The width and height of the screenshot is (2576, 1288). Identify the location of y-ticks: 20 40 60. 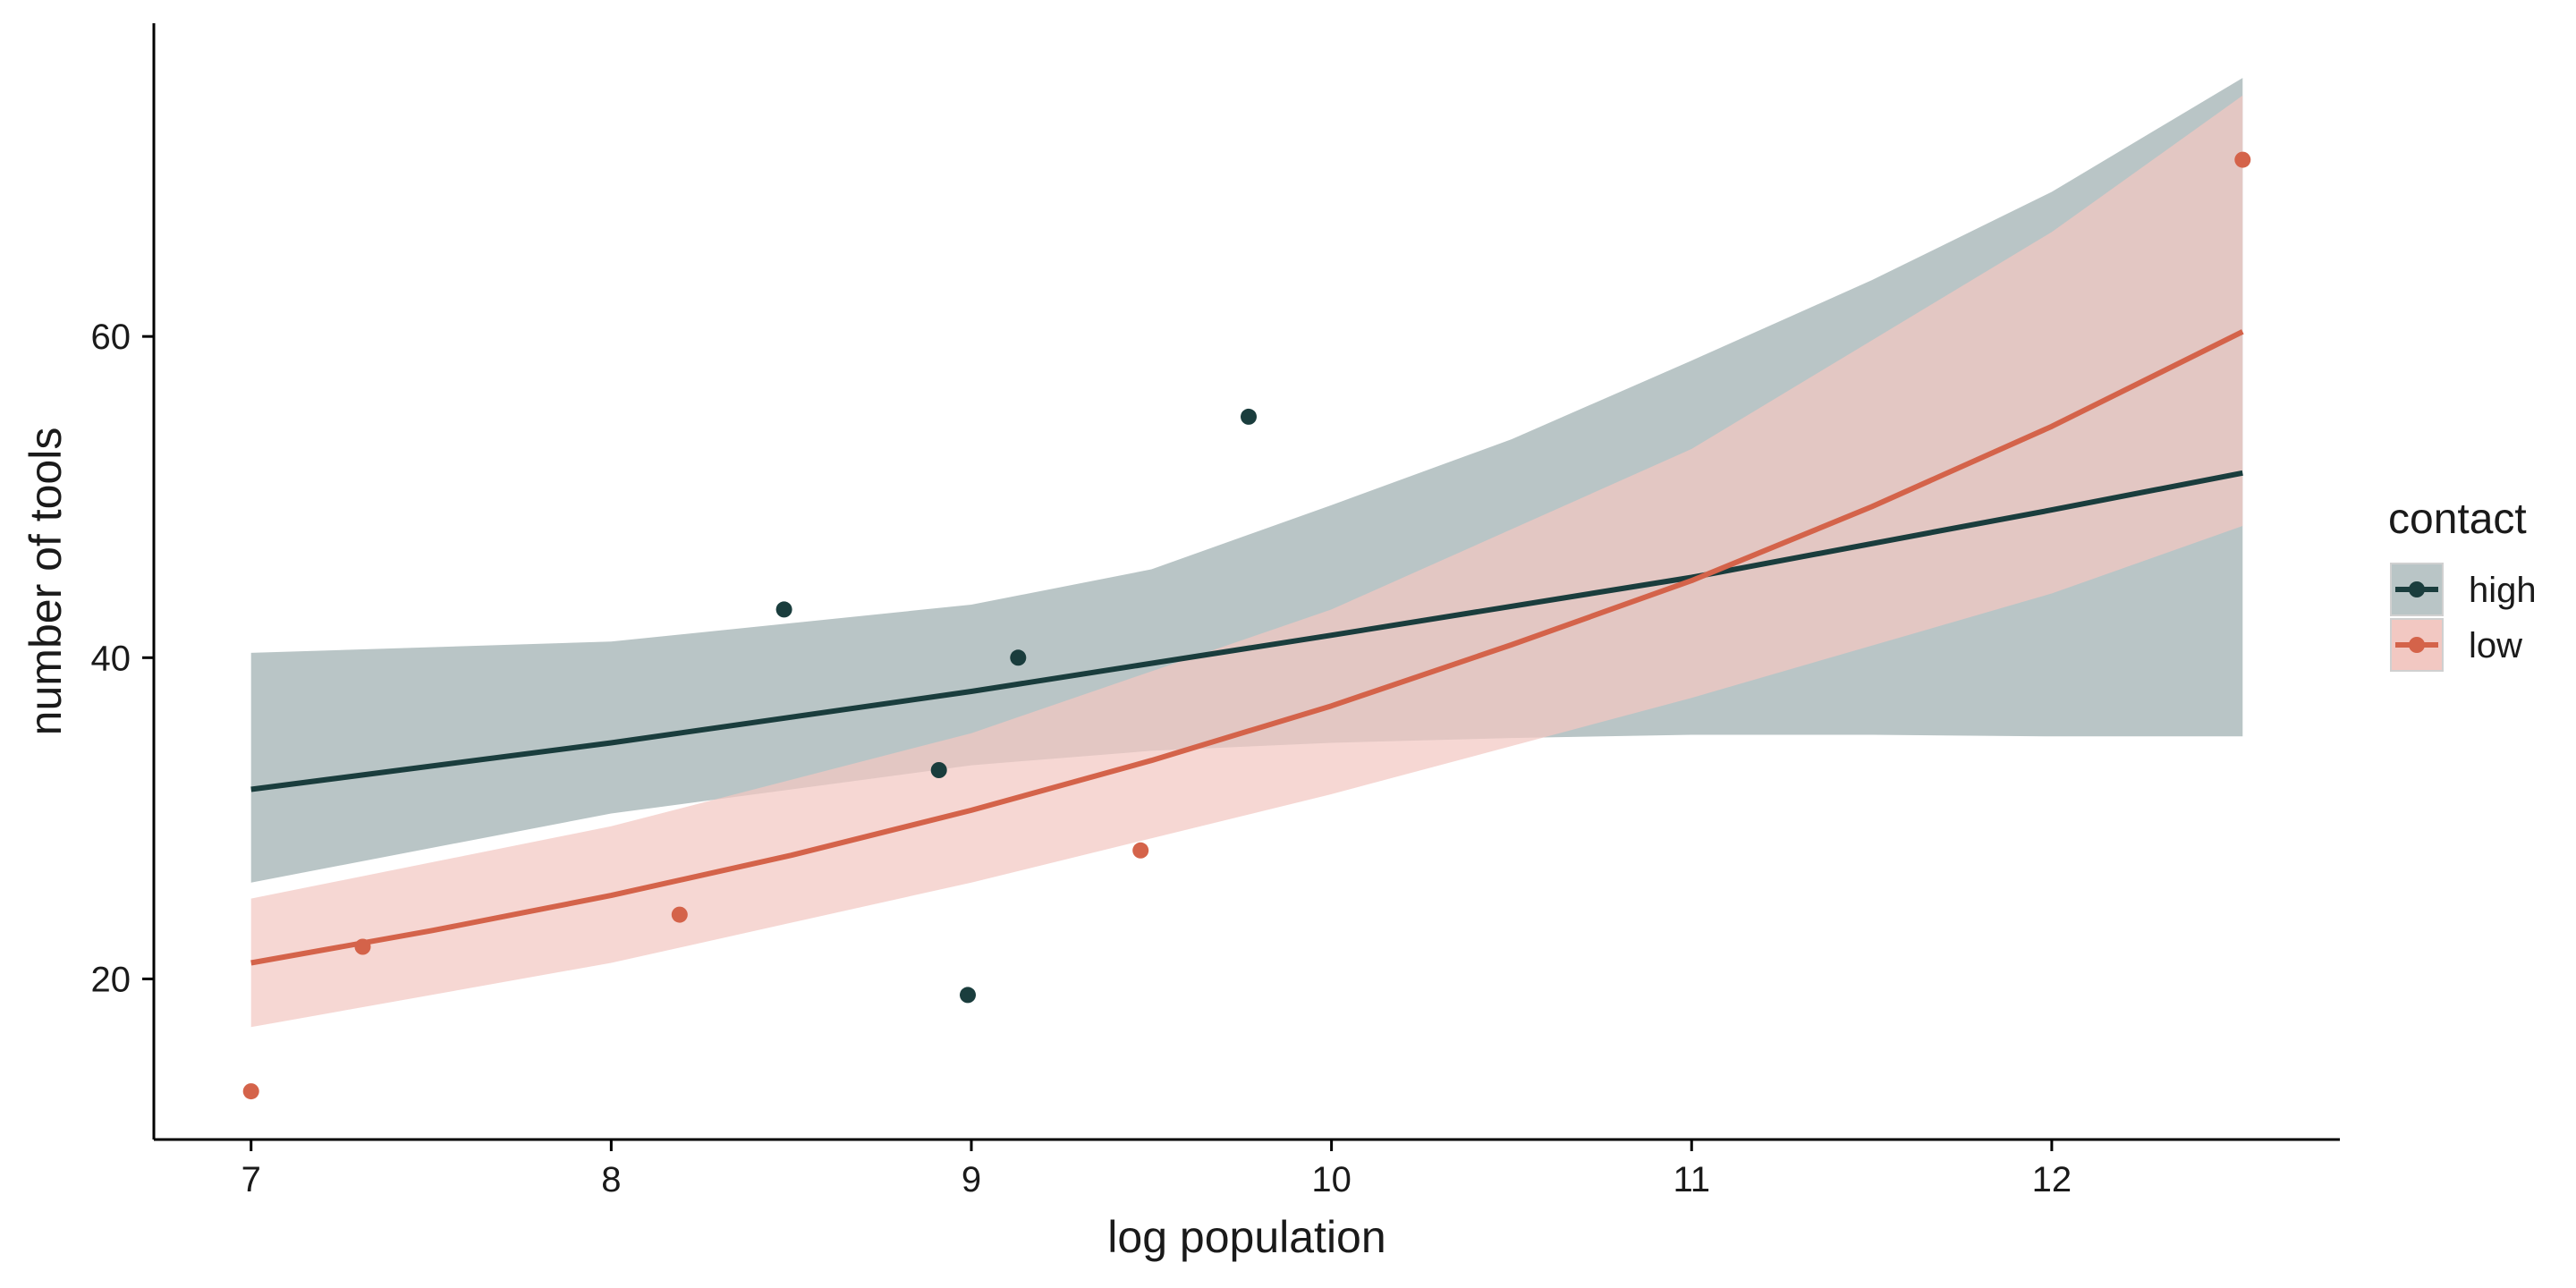
(122, 658).